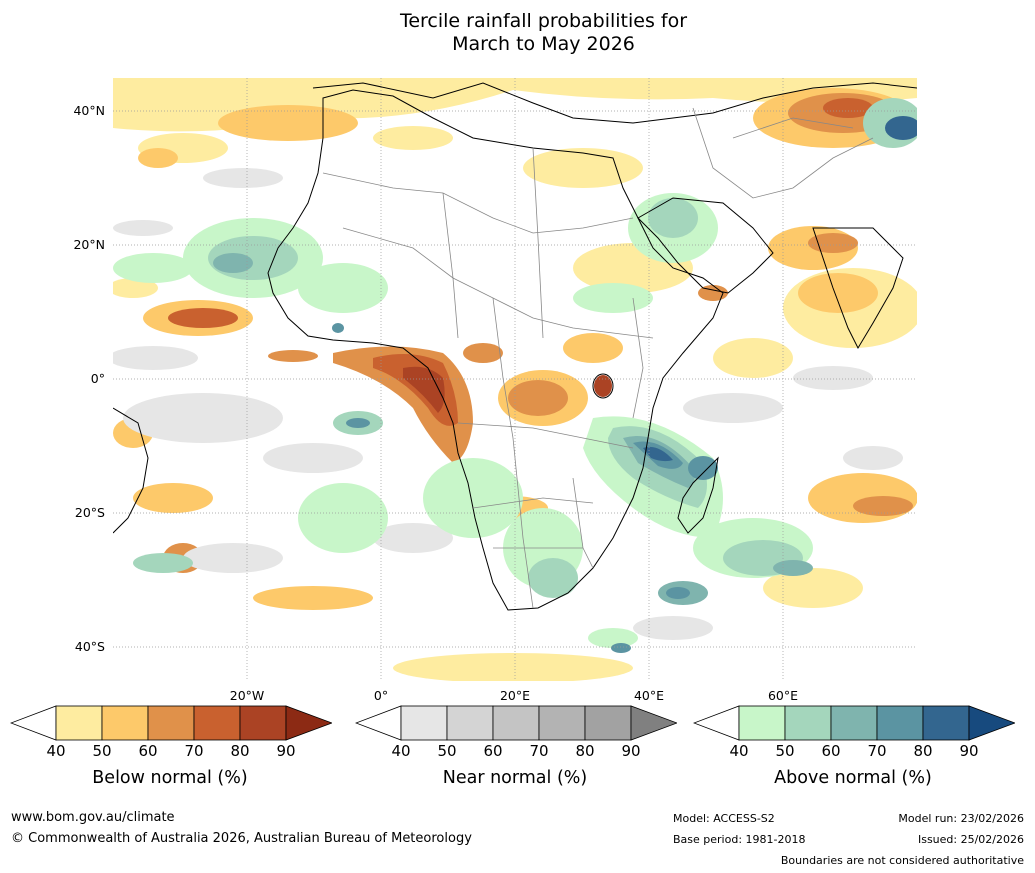 This screenshot has width=1035, height=873. Describe the element at coordinates (853, 778) in the screenshot. I see `colorbar-label-above: Above normal (%)` at that location.